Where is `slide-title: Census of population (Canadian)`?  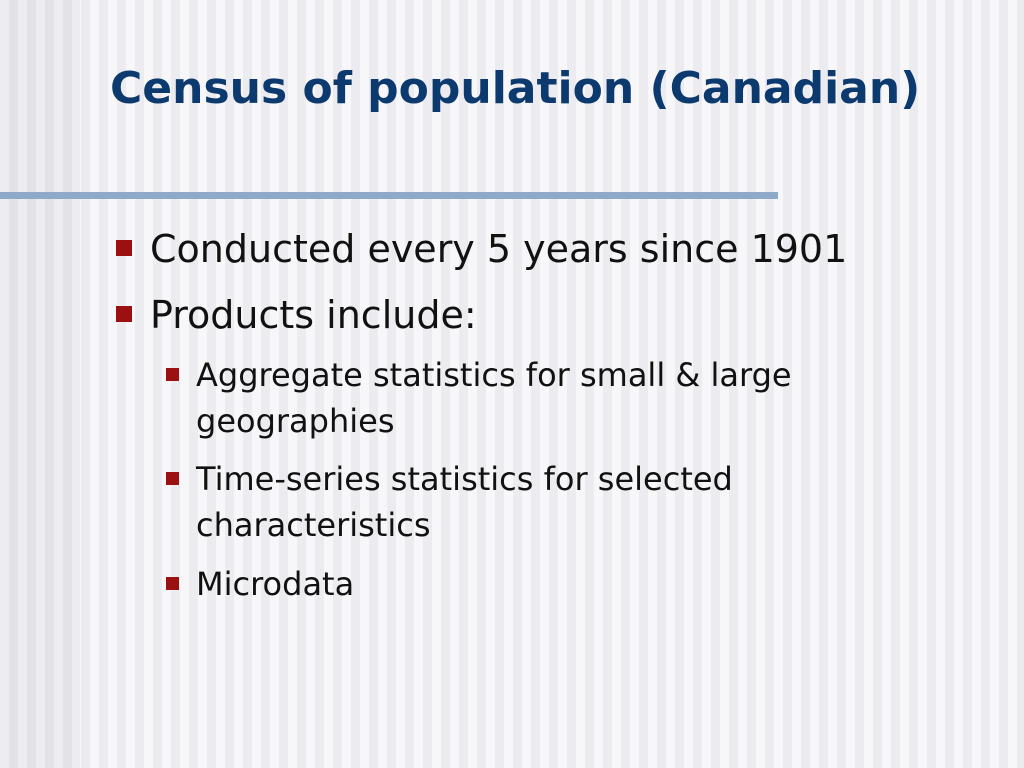
slide-title: Census of population (Canadian) is located at coordinates (515, 88).